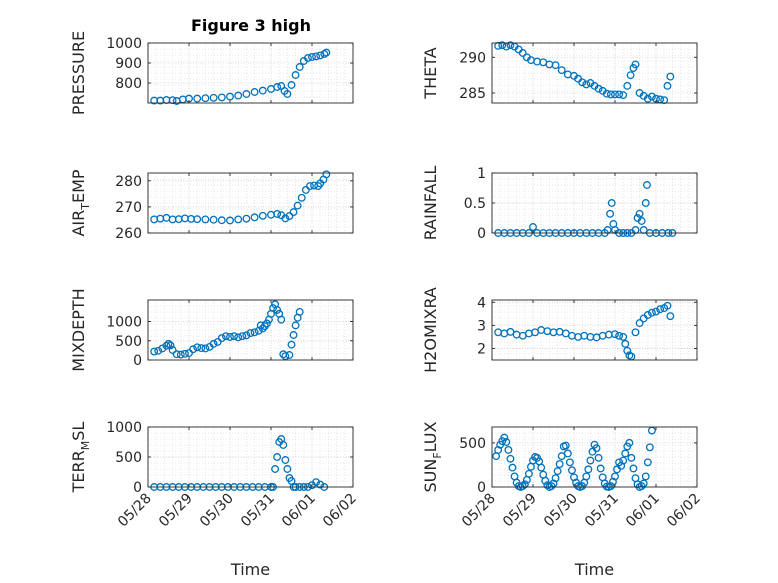 This screenshot has width=778, height=583. Describe the element at coordinates (128, 208) in the screenshot. I see `y-tick-label: 270` at that location.